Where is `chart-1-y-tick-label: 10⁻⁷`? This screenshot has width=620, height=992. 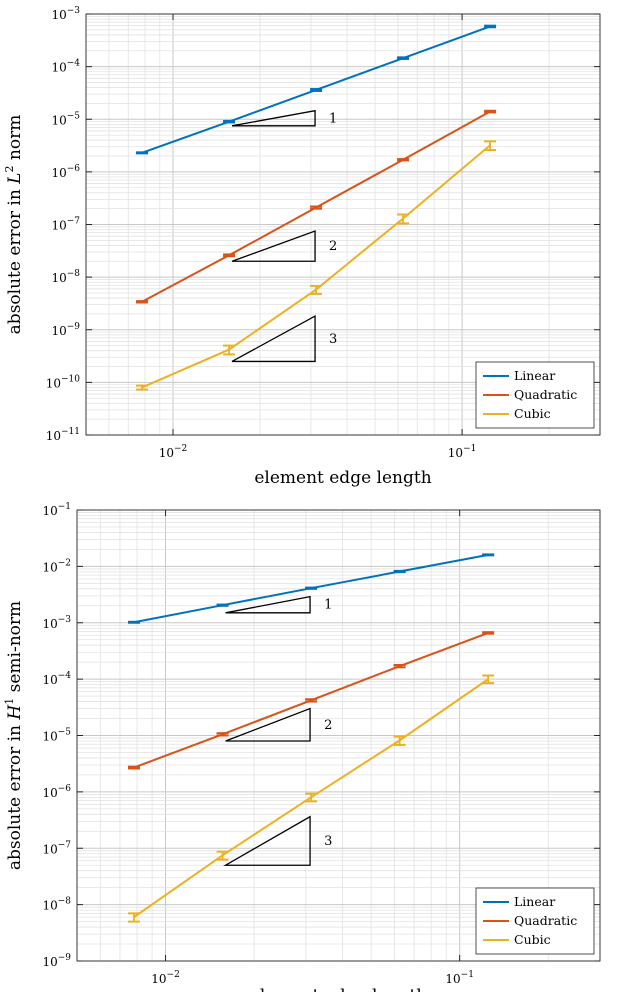
chart-1-y-tick-label: 10⁻⁷ is located at coordinates (65, 225).